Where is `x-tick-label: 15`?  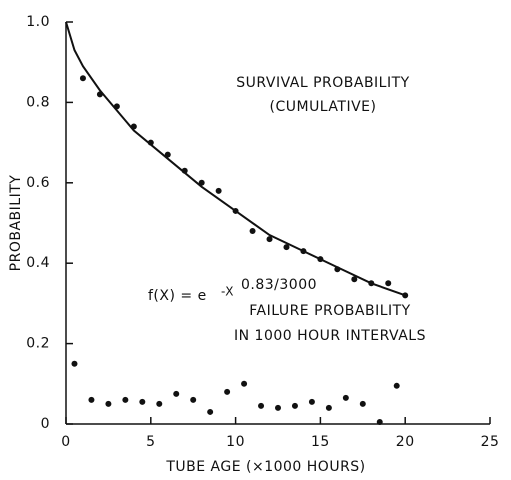 x-tick-label: 15 is located at coordinates (320, 442).